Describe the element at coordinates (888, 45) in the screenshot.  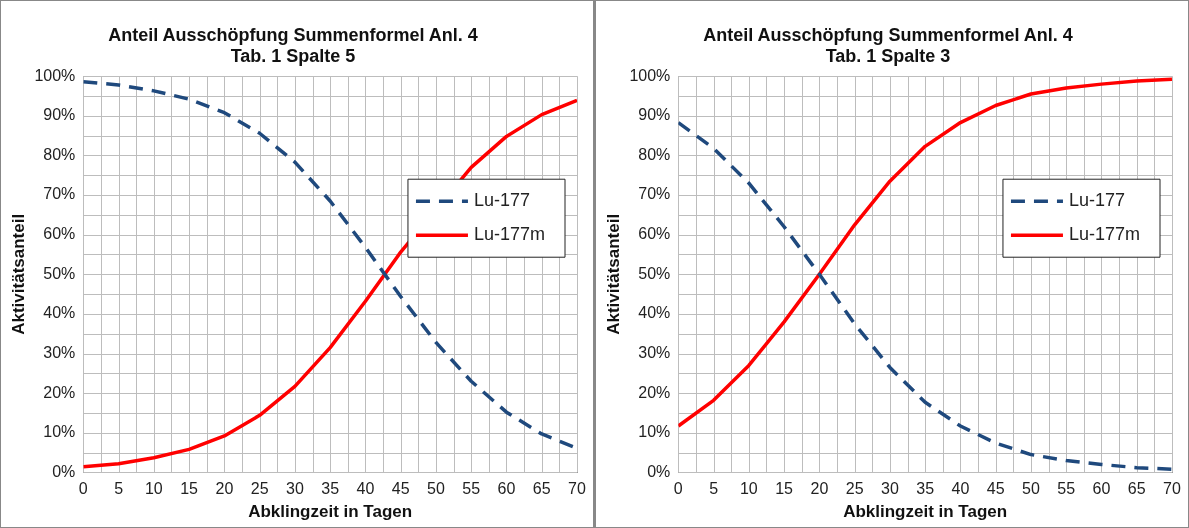
I see `chart-title: Anteil Ausschöpfung Summenformel Anl. 4 Tab. 1 Spalte 3` at that location.